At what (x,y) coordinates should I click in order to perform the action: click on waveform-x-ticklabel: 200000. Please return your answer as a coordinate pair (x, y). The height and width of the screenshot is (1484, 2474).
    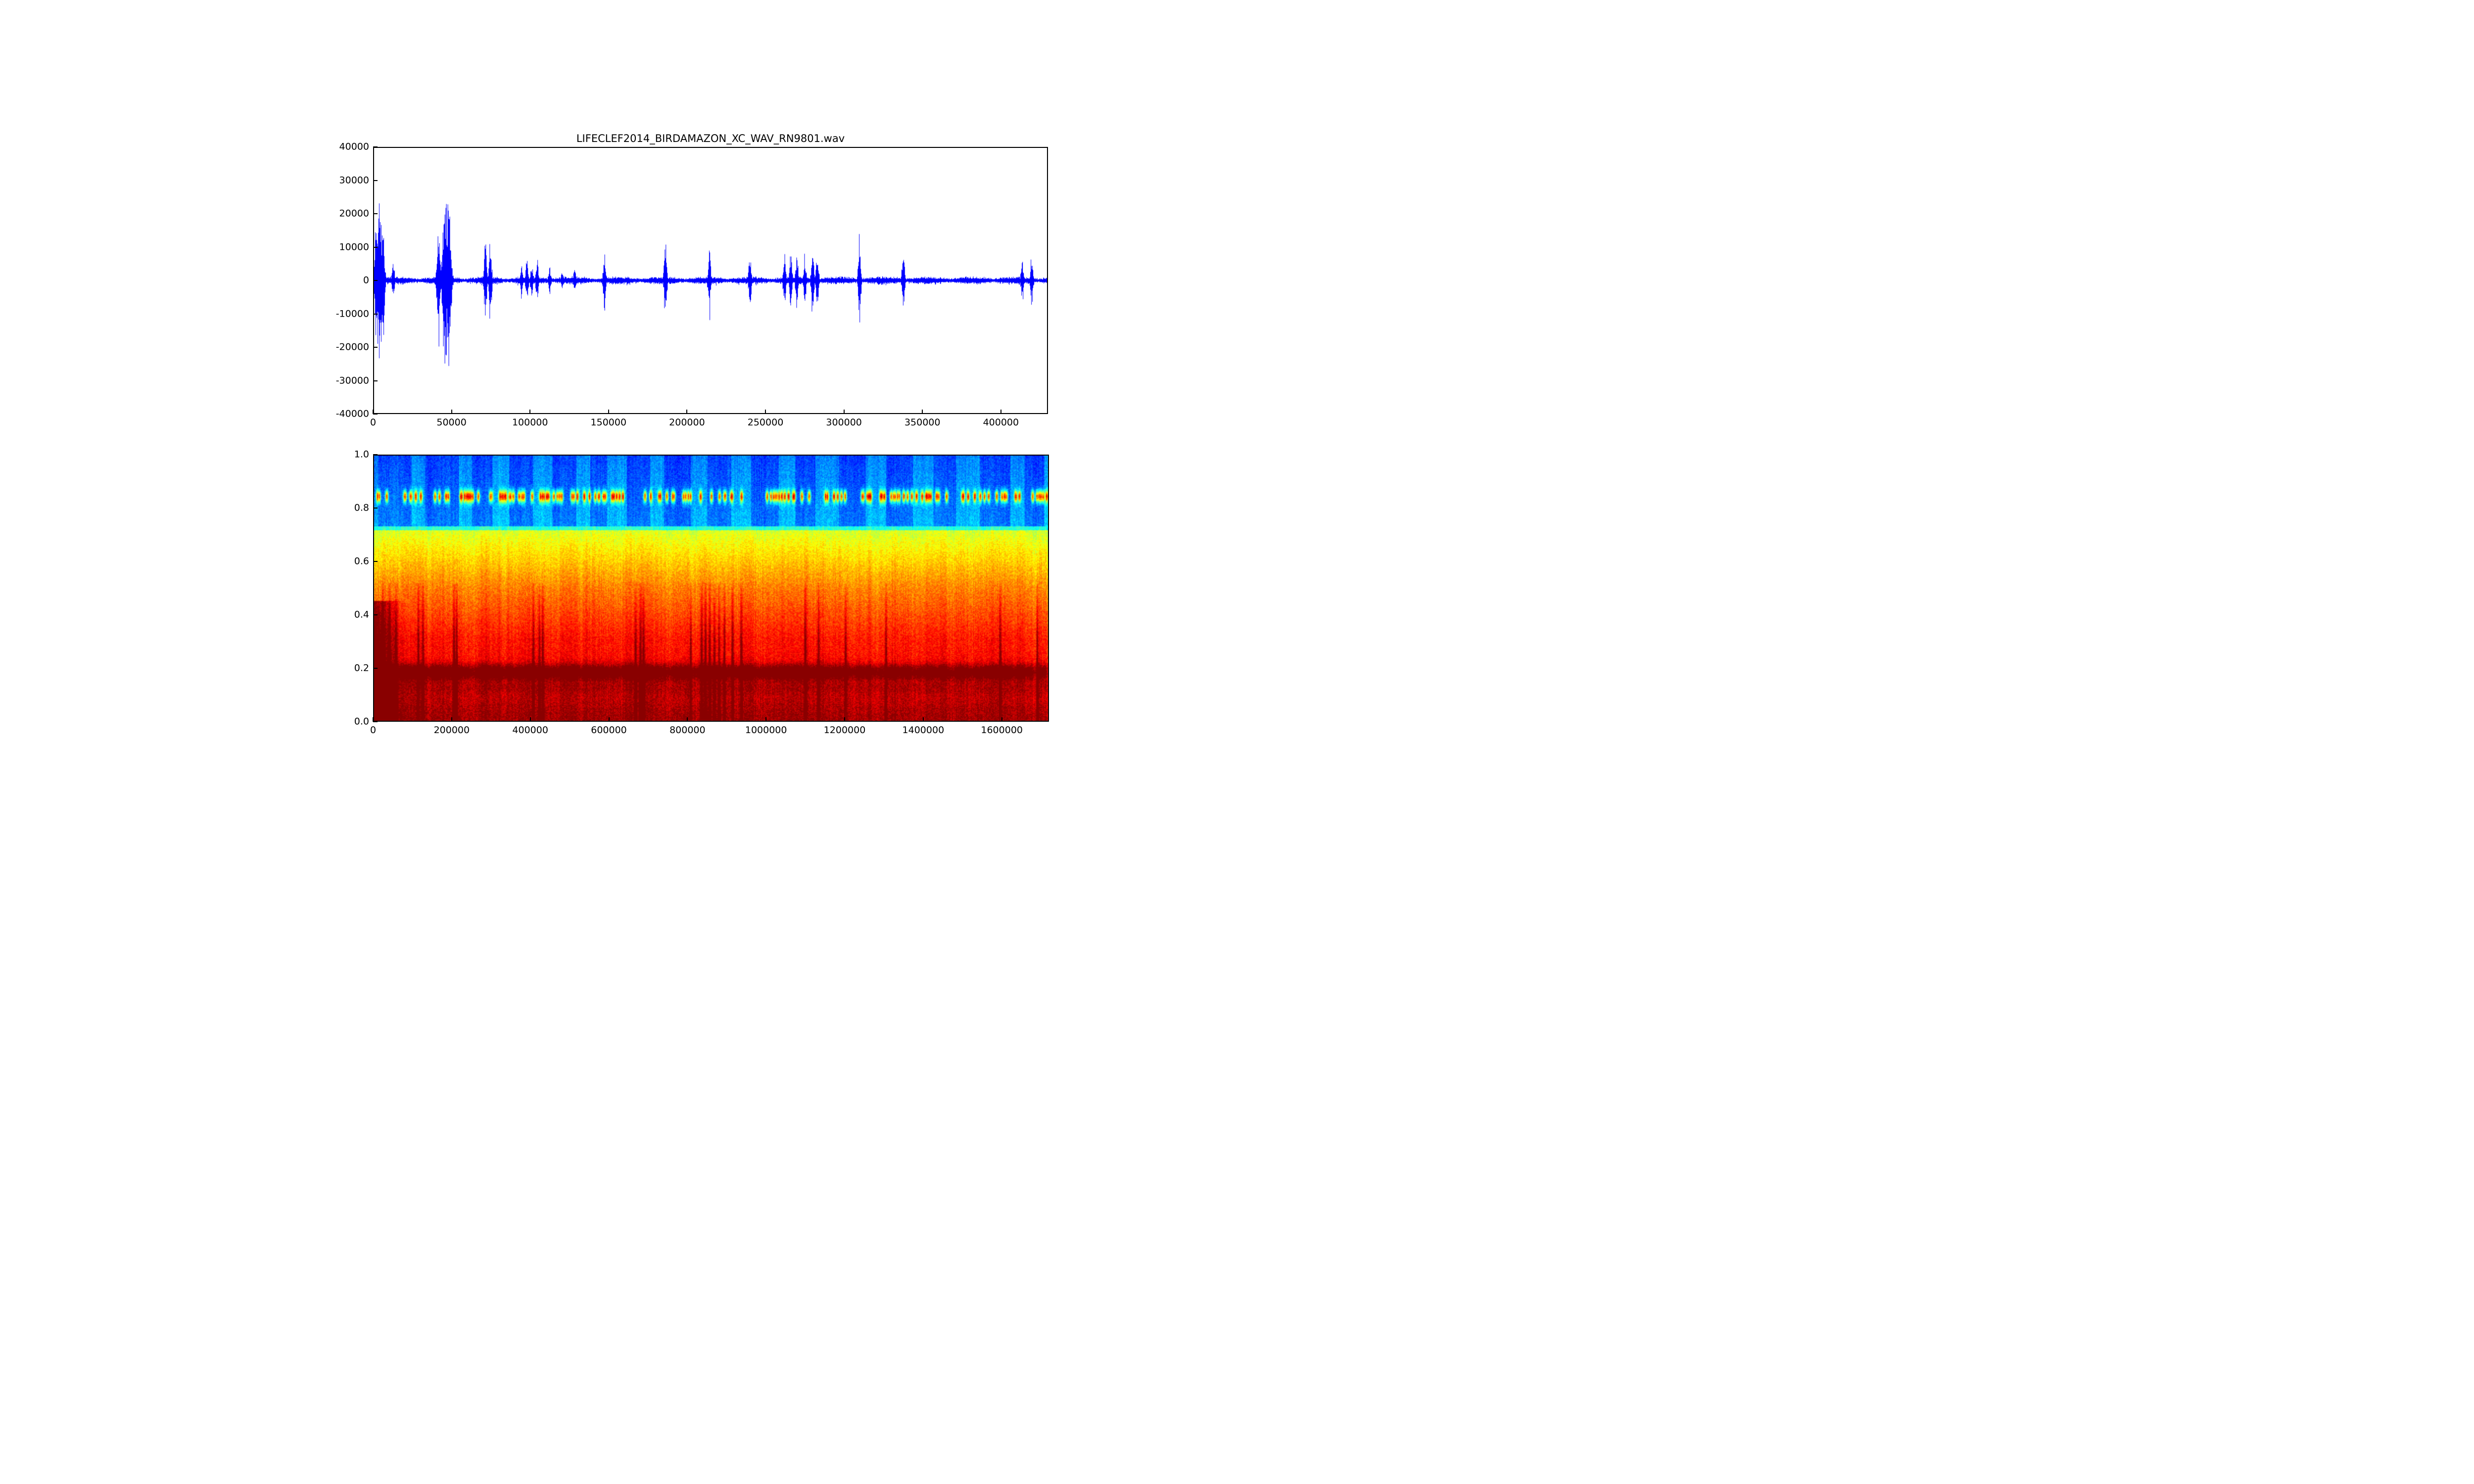
    Looking at the image, I should click on (687, 422).